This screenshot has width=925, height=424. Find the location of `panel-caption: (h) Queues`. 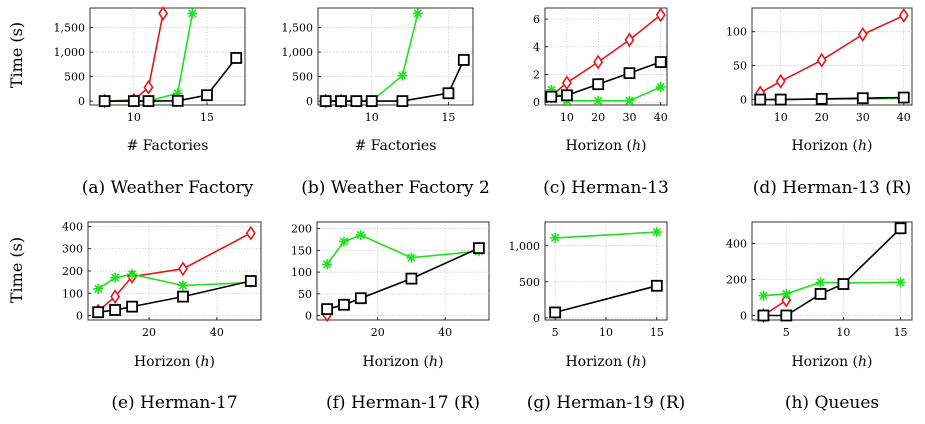

panel-caption: (h) Queues is located at coordinates (832, 403).